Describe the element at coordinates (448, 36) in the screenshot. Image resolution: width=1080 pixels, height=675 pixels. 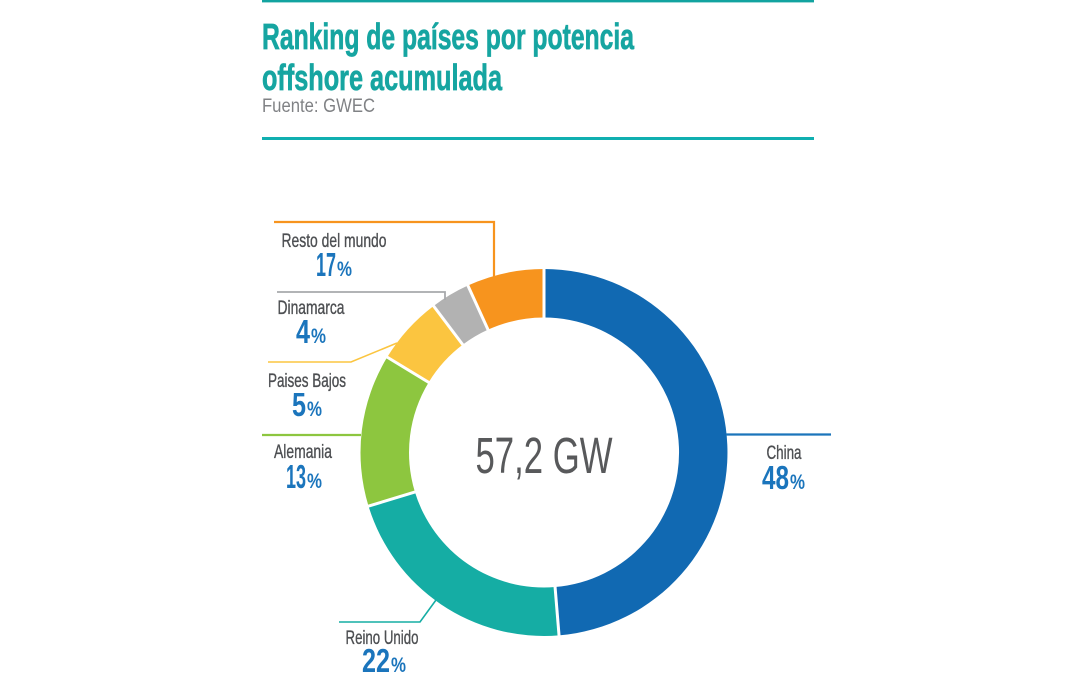
I see `svg-text: Ranking de países por potencia` at that location.